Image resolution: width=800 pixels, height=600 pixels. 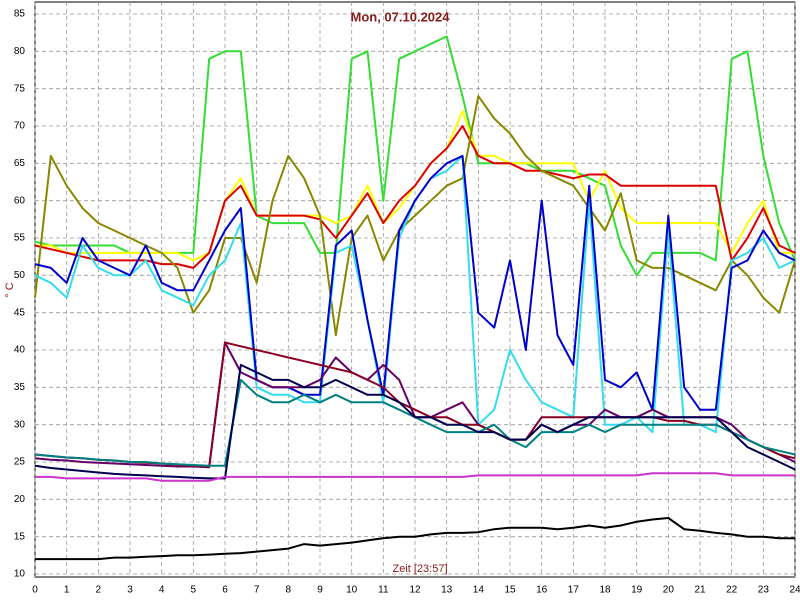 I want to click on x-tick-label: 8, so click(x=289, y=590).